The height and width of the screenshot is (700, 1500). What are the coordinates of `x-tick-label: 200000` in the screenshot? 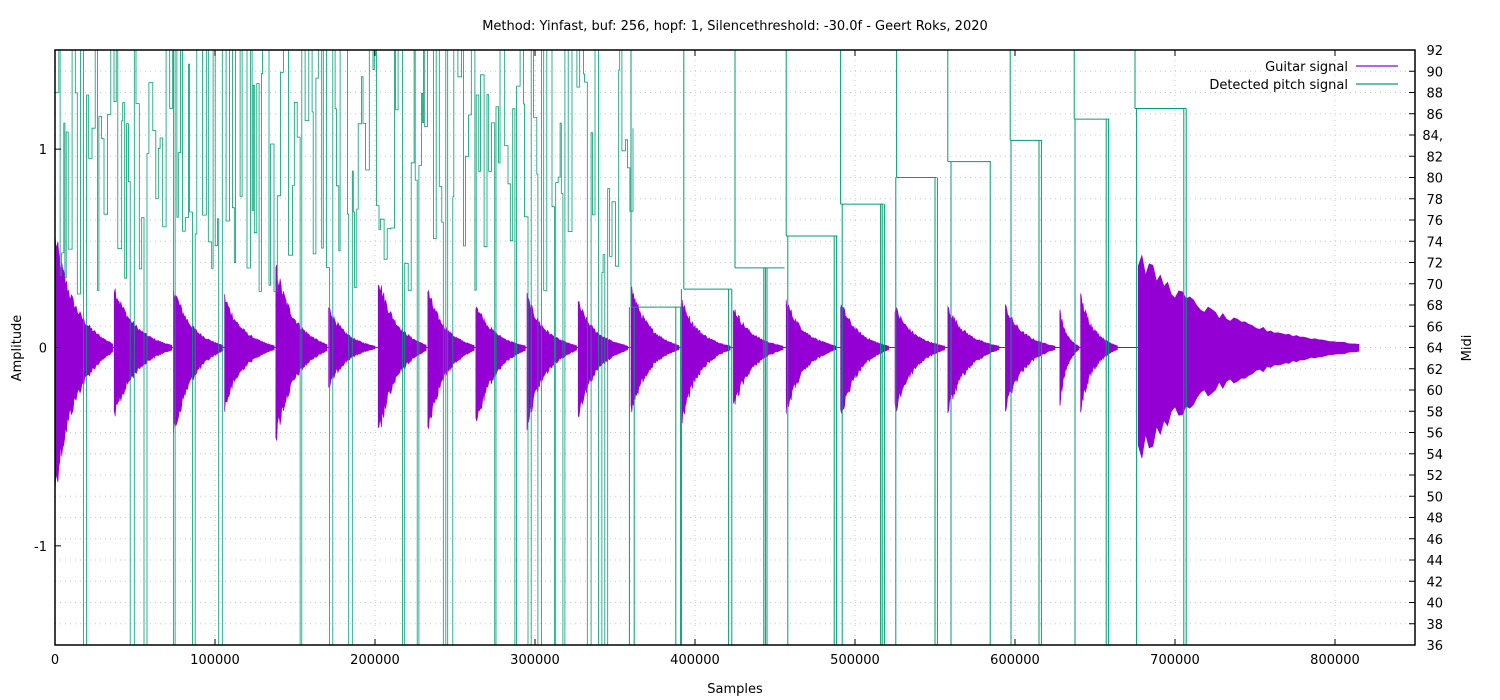 It's located at (375, 660).